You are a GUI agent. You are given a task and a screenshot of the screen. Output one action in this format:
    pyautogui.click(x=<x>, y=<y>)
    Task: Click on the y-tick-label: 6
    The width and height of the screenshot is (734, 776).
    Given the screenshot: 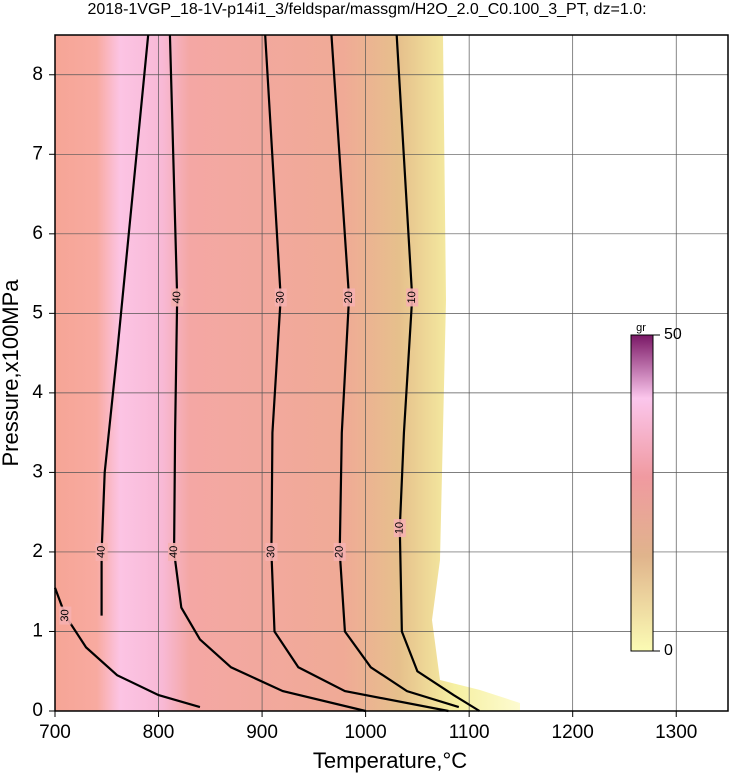 What is the action you would take?
    pyautogui.click(x=37, y=233)
    